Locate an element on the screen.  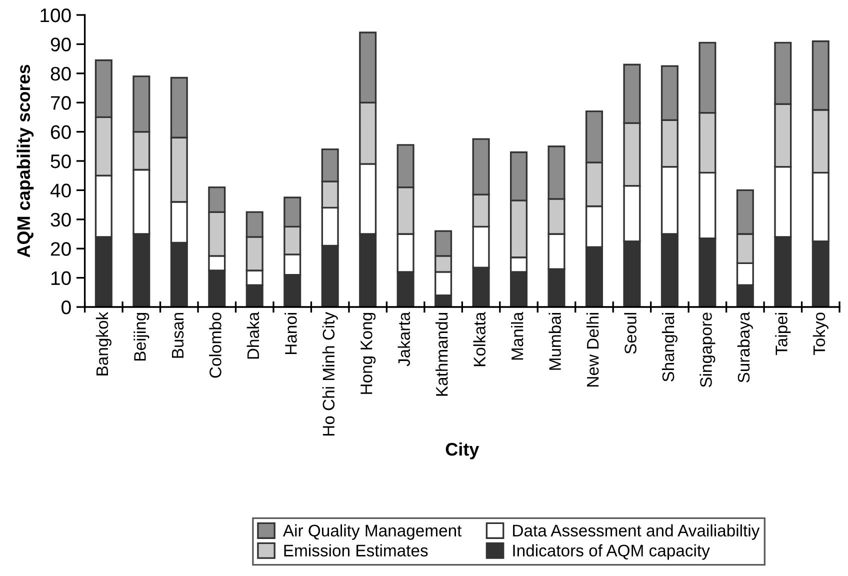
x-tick-label: Beijing is located at coordinates (142, 336).